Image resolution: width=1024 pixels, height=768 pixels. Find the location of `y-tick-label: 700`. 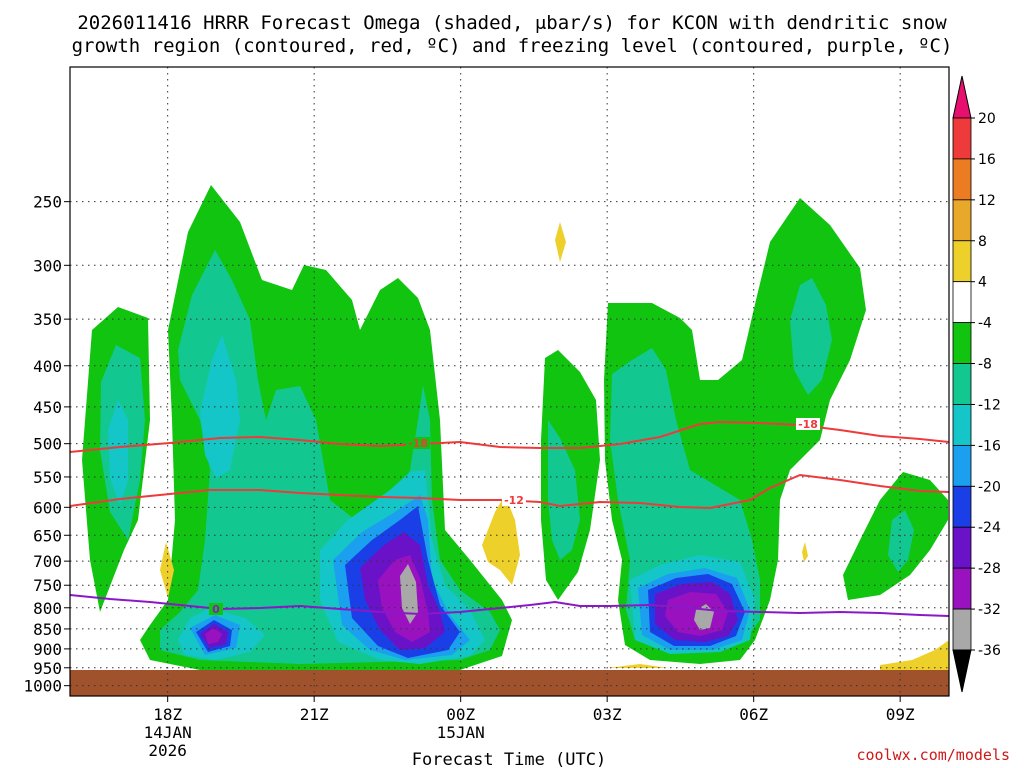

y-tick-label: 700 is located at coordinates (47, 561).